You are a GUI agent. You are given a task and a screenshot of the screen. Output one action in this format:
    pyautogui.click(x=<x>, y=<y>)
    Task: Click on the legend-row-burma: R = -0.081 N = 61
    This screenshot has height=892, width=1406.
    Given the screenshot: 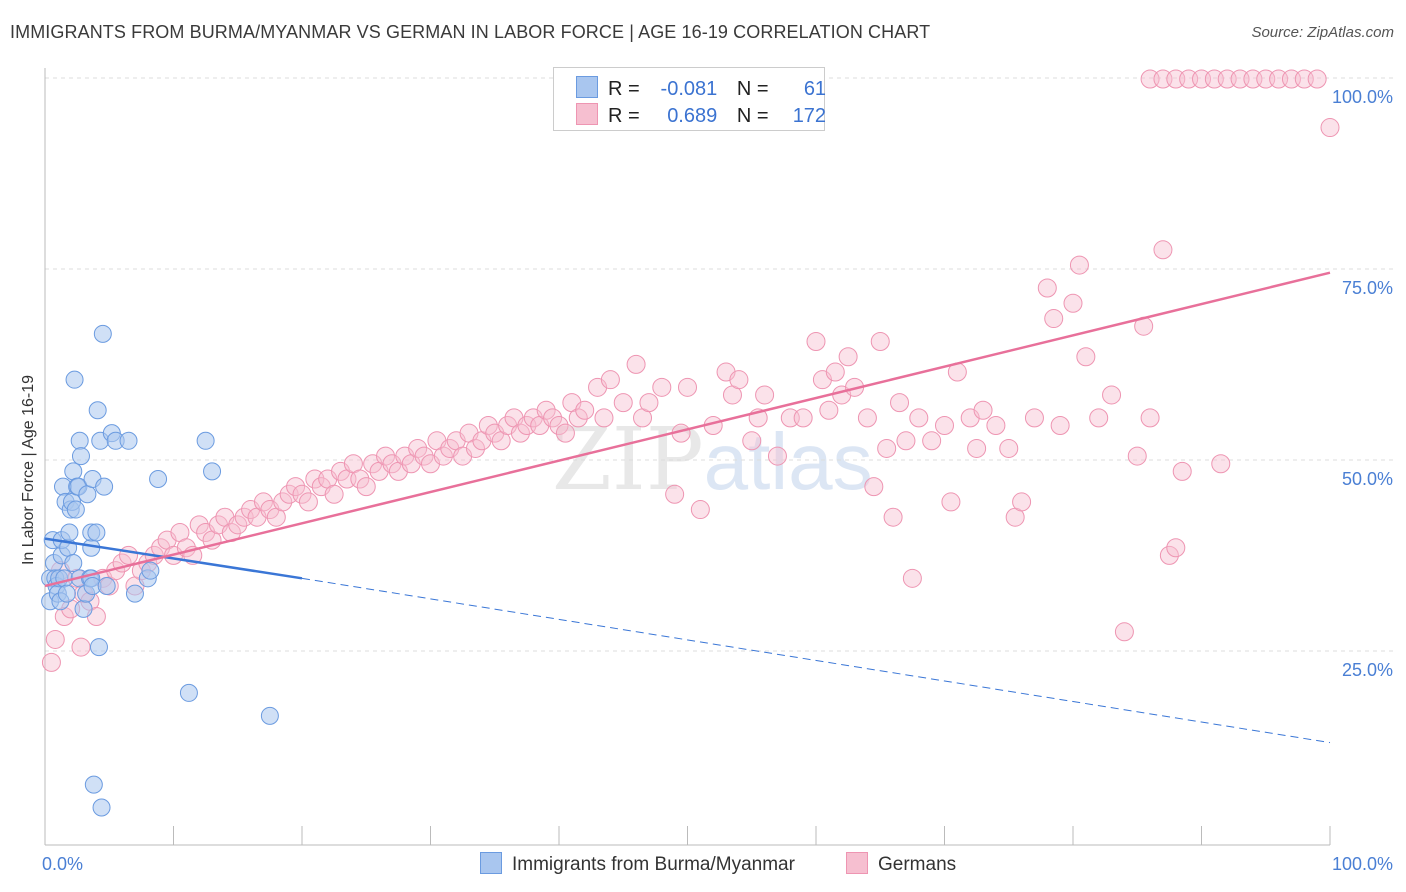 What is the action you would take?
    pyautogui.click(x=701, y=89)
    